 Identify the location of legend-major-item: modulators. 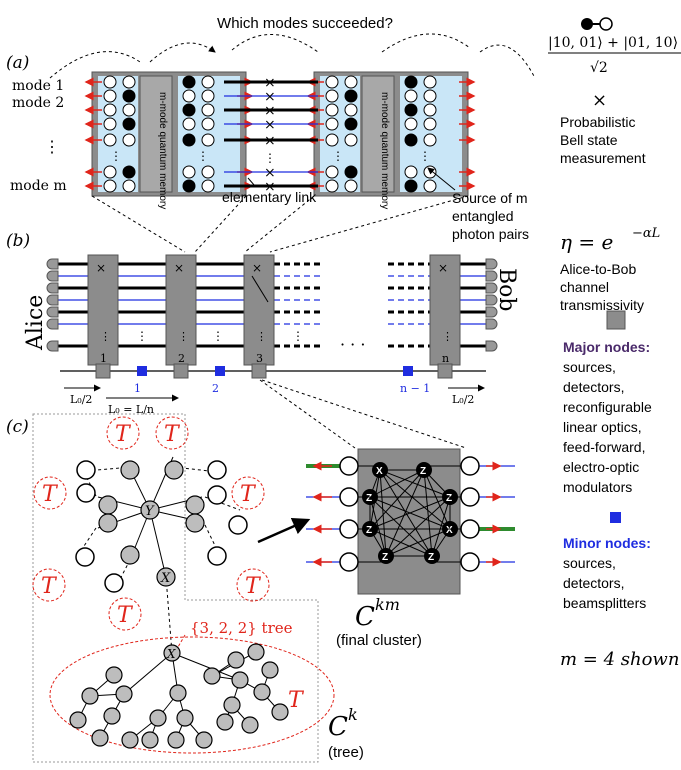
(597, 487).